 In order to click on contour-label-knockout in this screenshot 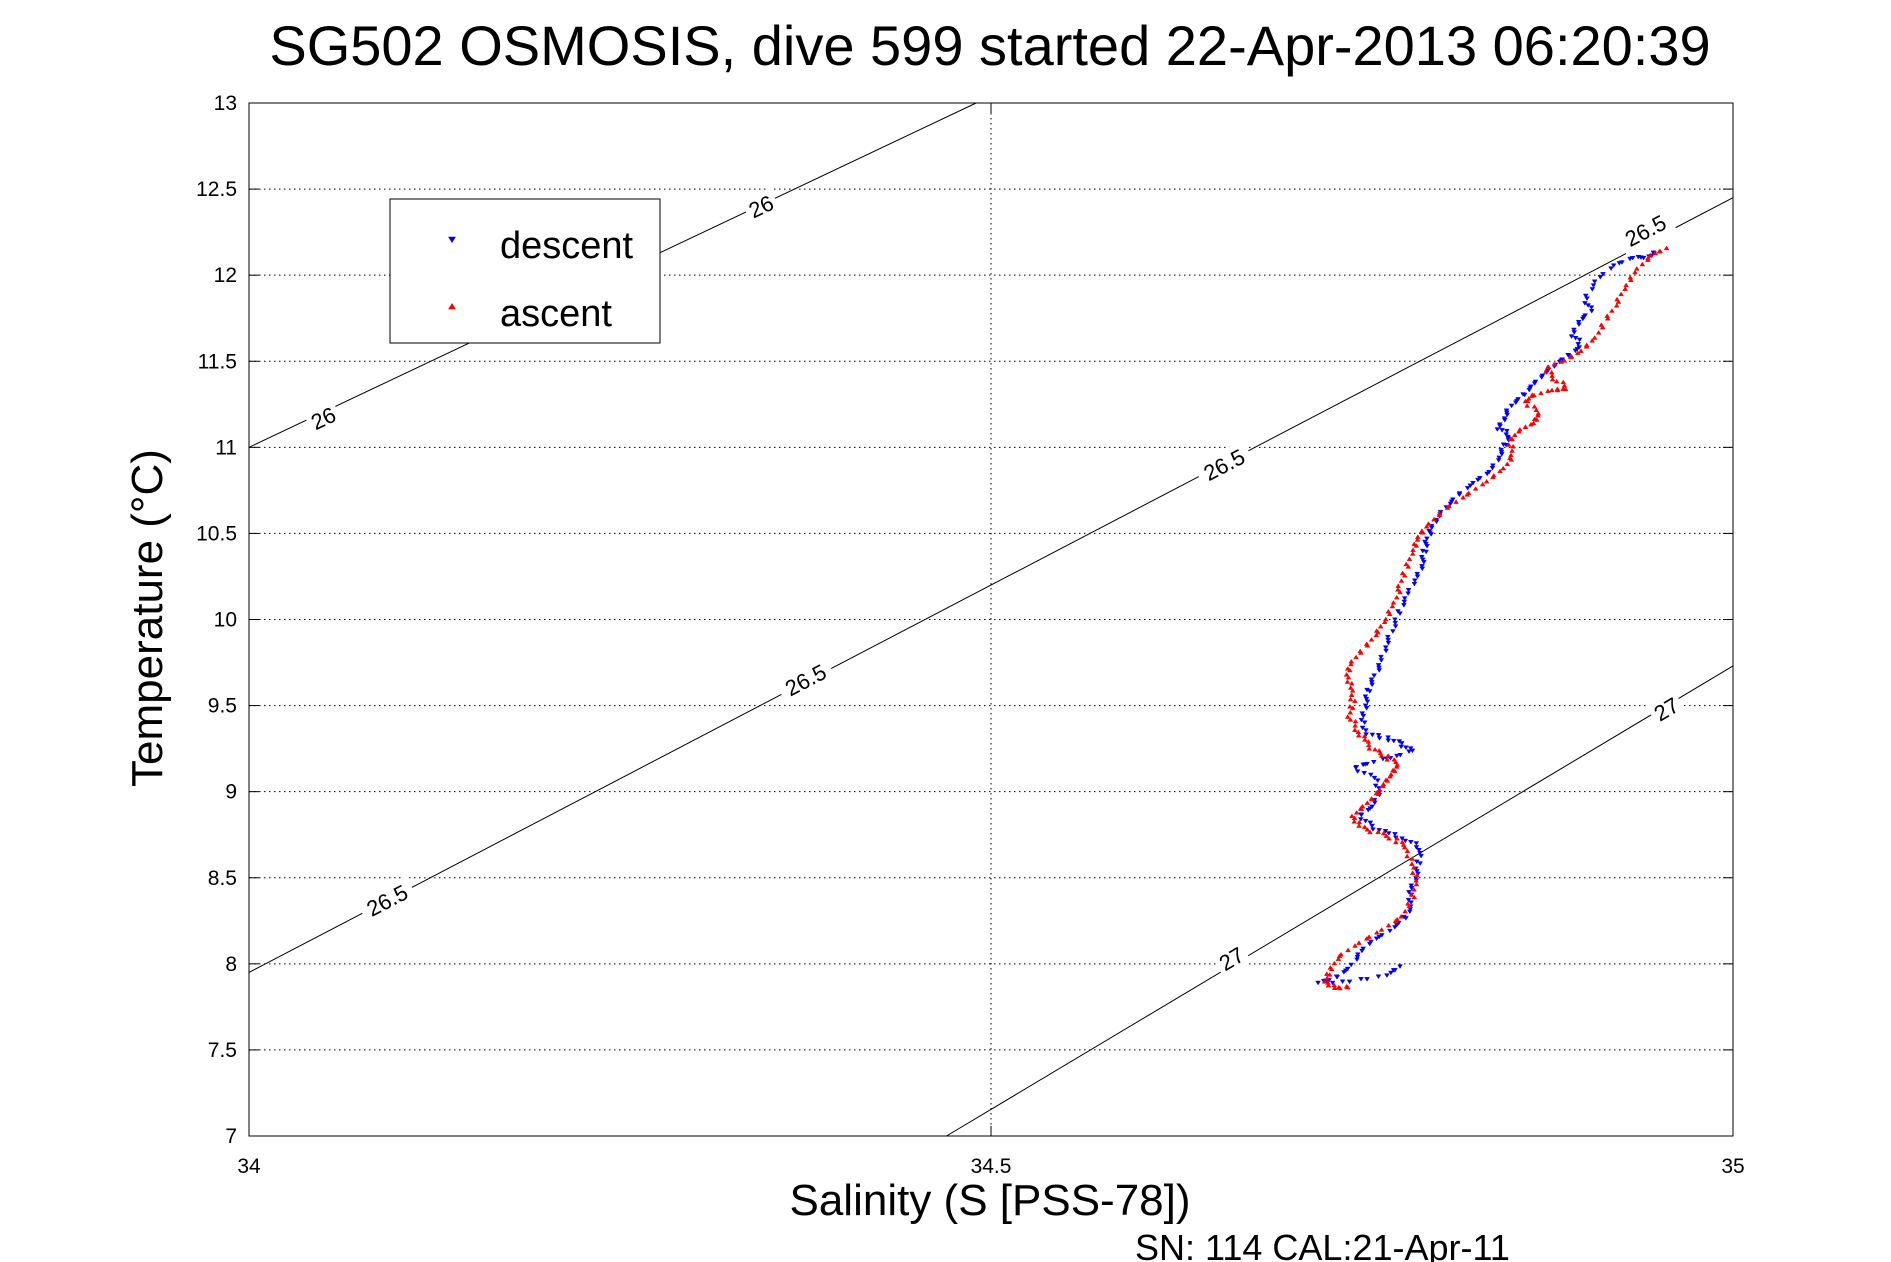, I will do `click(1666, 709)`.